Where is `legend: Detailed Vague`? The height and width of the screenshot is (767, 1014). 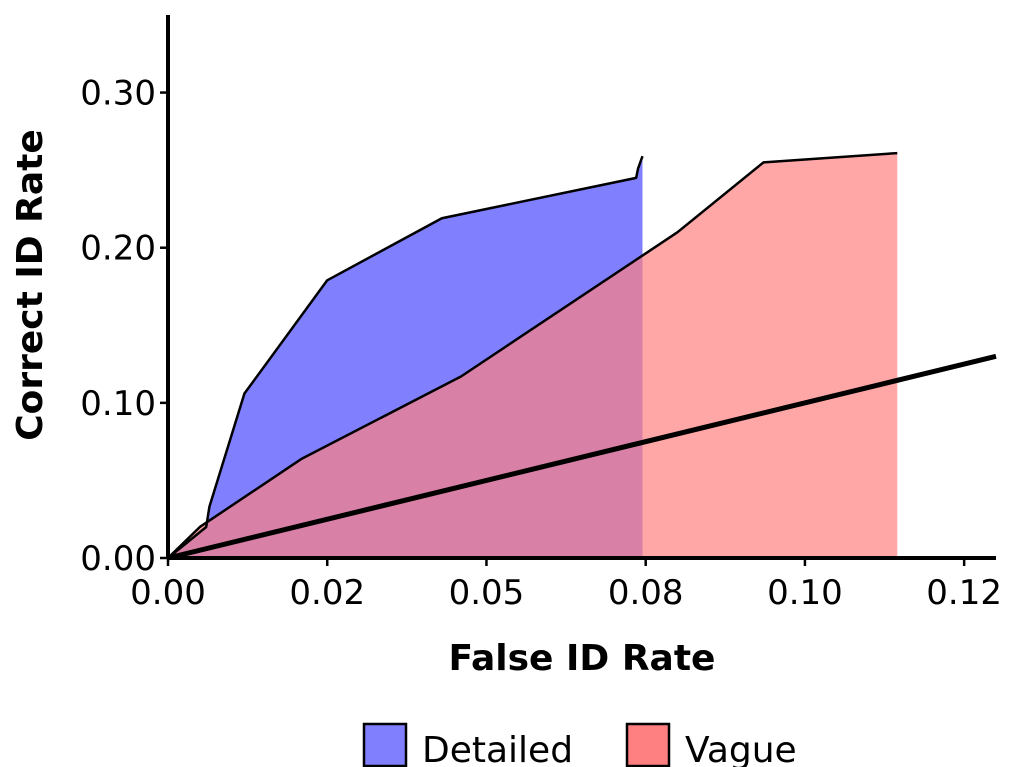 legend: Detailed Vague is located at coordinates (579, 744).